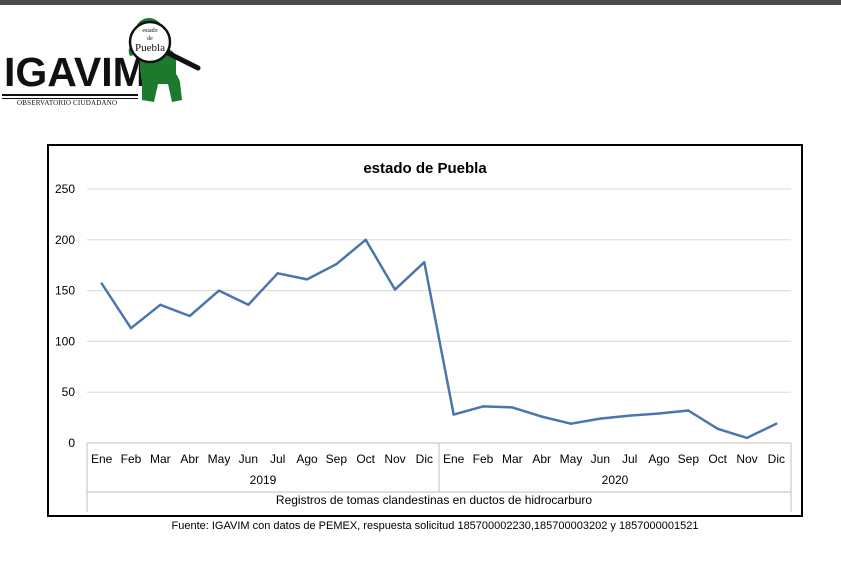  What do you see at coordinates (164, 60) in the screenshot?
I see `mascot-magnifier-icon: estado de Puebla` at bounding box center [164, 60].